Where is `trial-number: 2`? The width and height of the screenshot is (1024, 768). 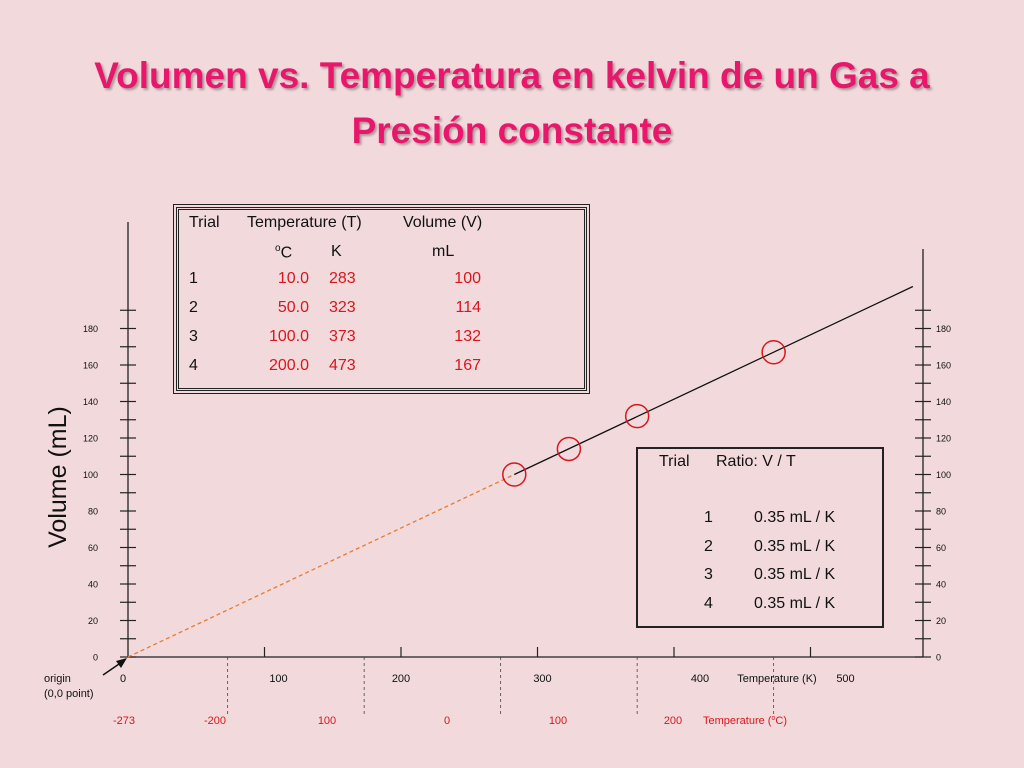
trial-number: 2 is located at coordinates (193, 307).